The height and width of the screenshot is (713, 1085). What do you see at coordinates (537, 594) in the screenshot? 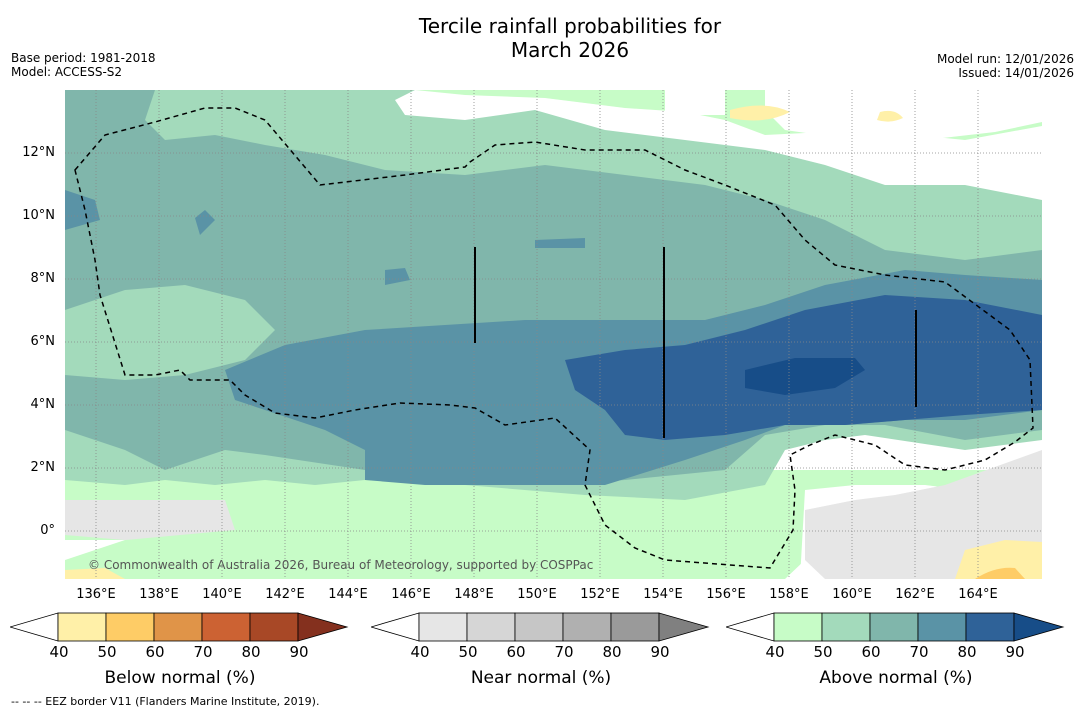
I see `lon-label: 150°E` at bounding box center [537, 594].